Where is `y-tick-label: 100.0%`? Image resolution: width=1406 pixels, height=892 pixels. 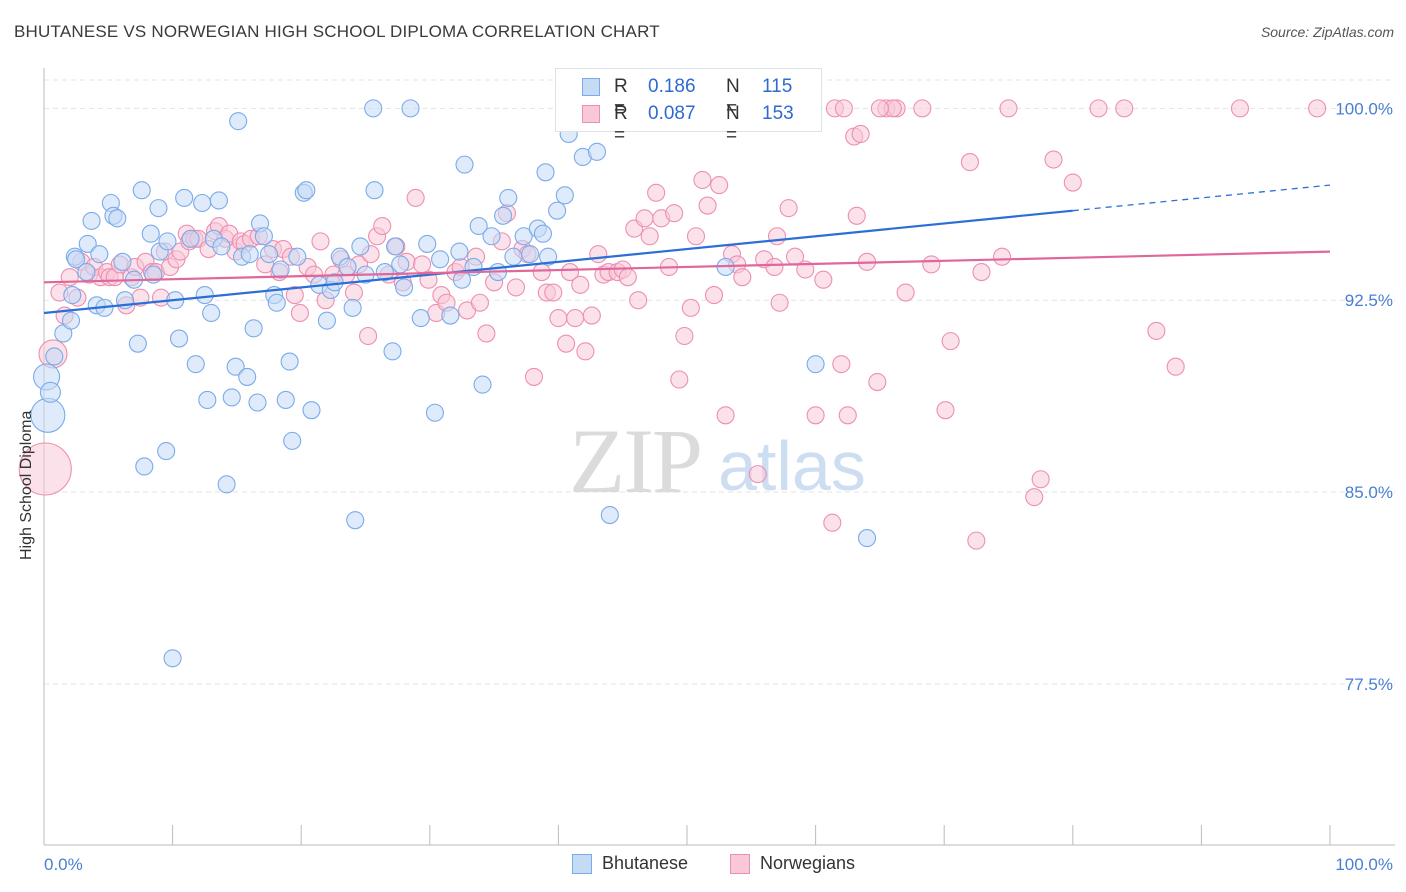 y-tick-label: 100.0% is located at coordinates (1364, 108).